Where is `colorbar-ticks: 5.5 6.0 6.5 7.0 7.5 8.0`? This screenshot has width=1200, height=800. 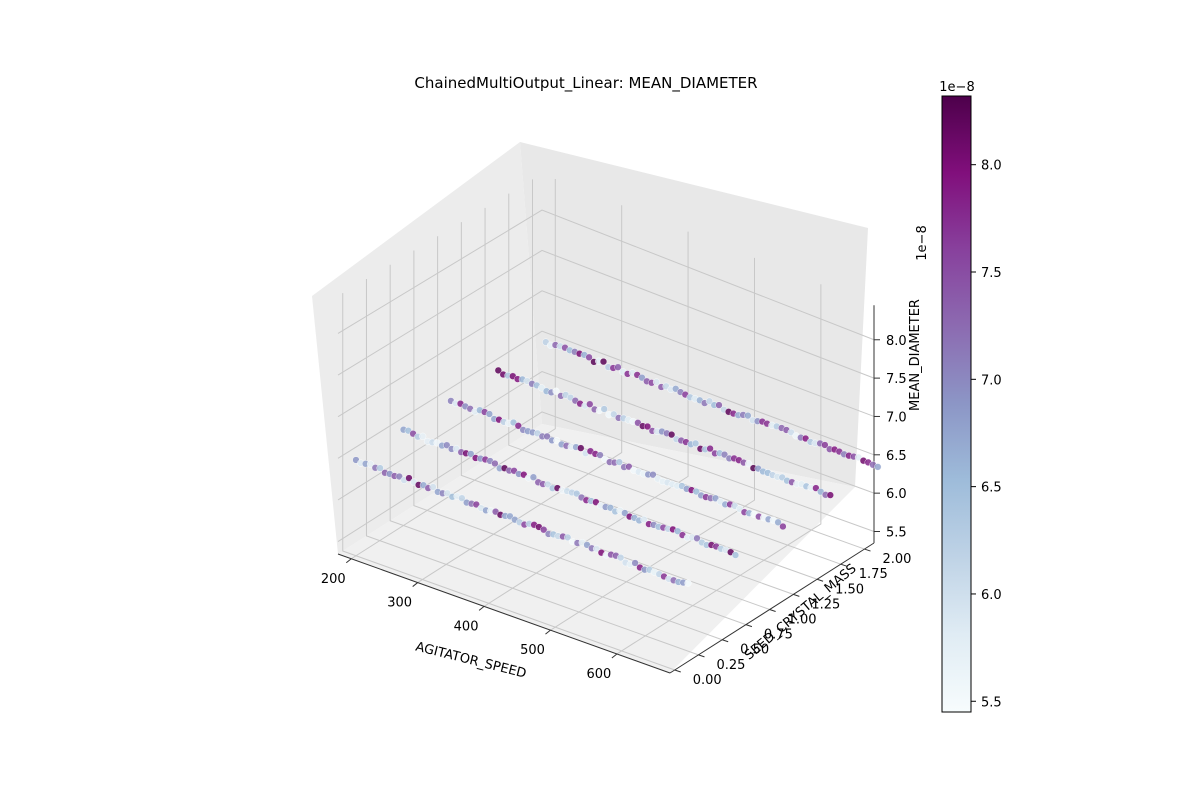 colorbar-ticks: 5.5 6.0 6.5 7.0 7.5 8.0 is located at coordinates (986, 434).